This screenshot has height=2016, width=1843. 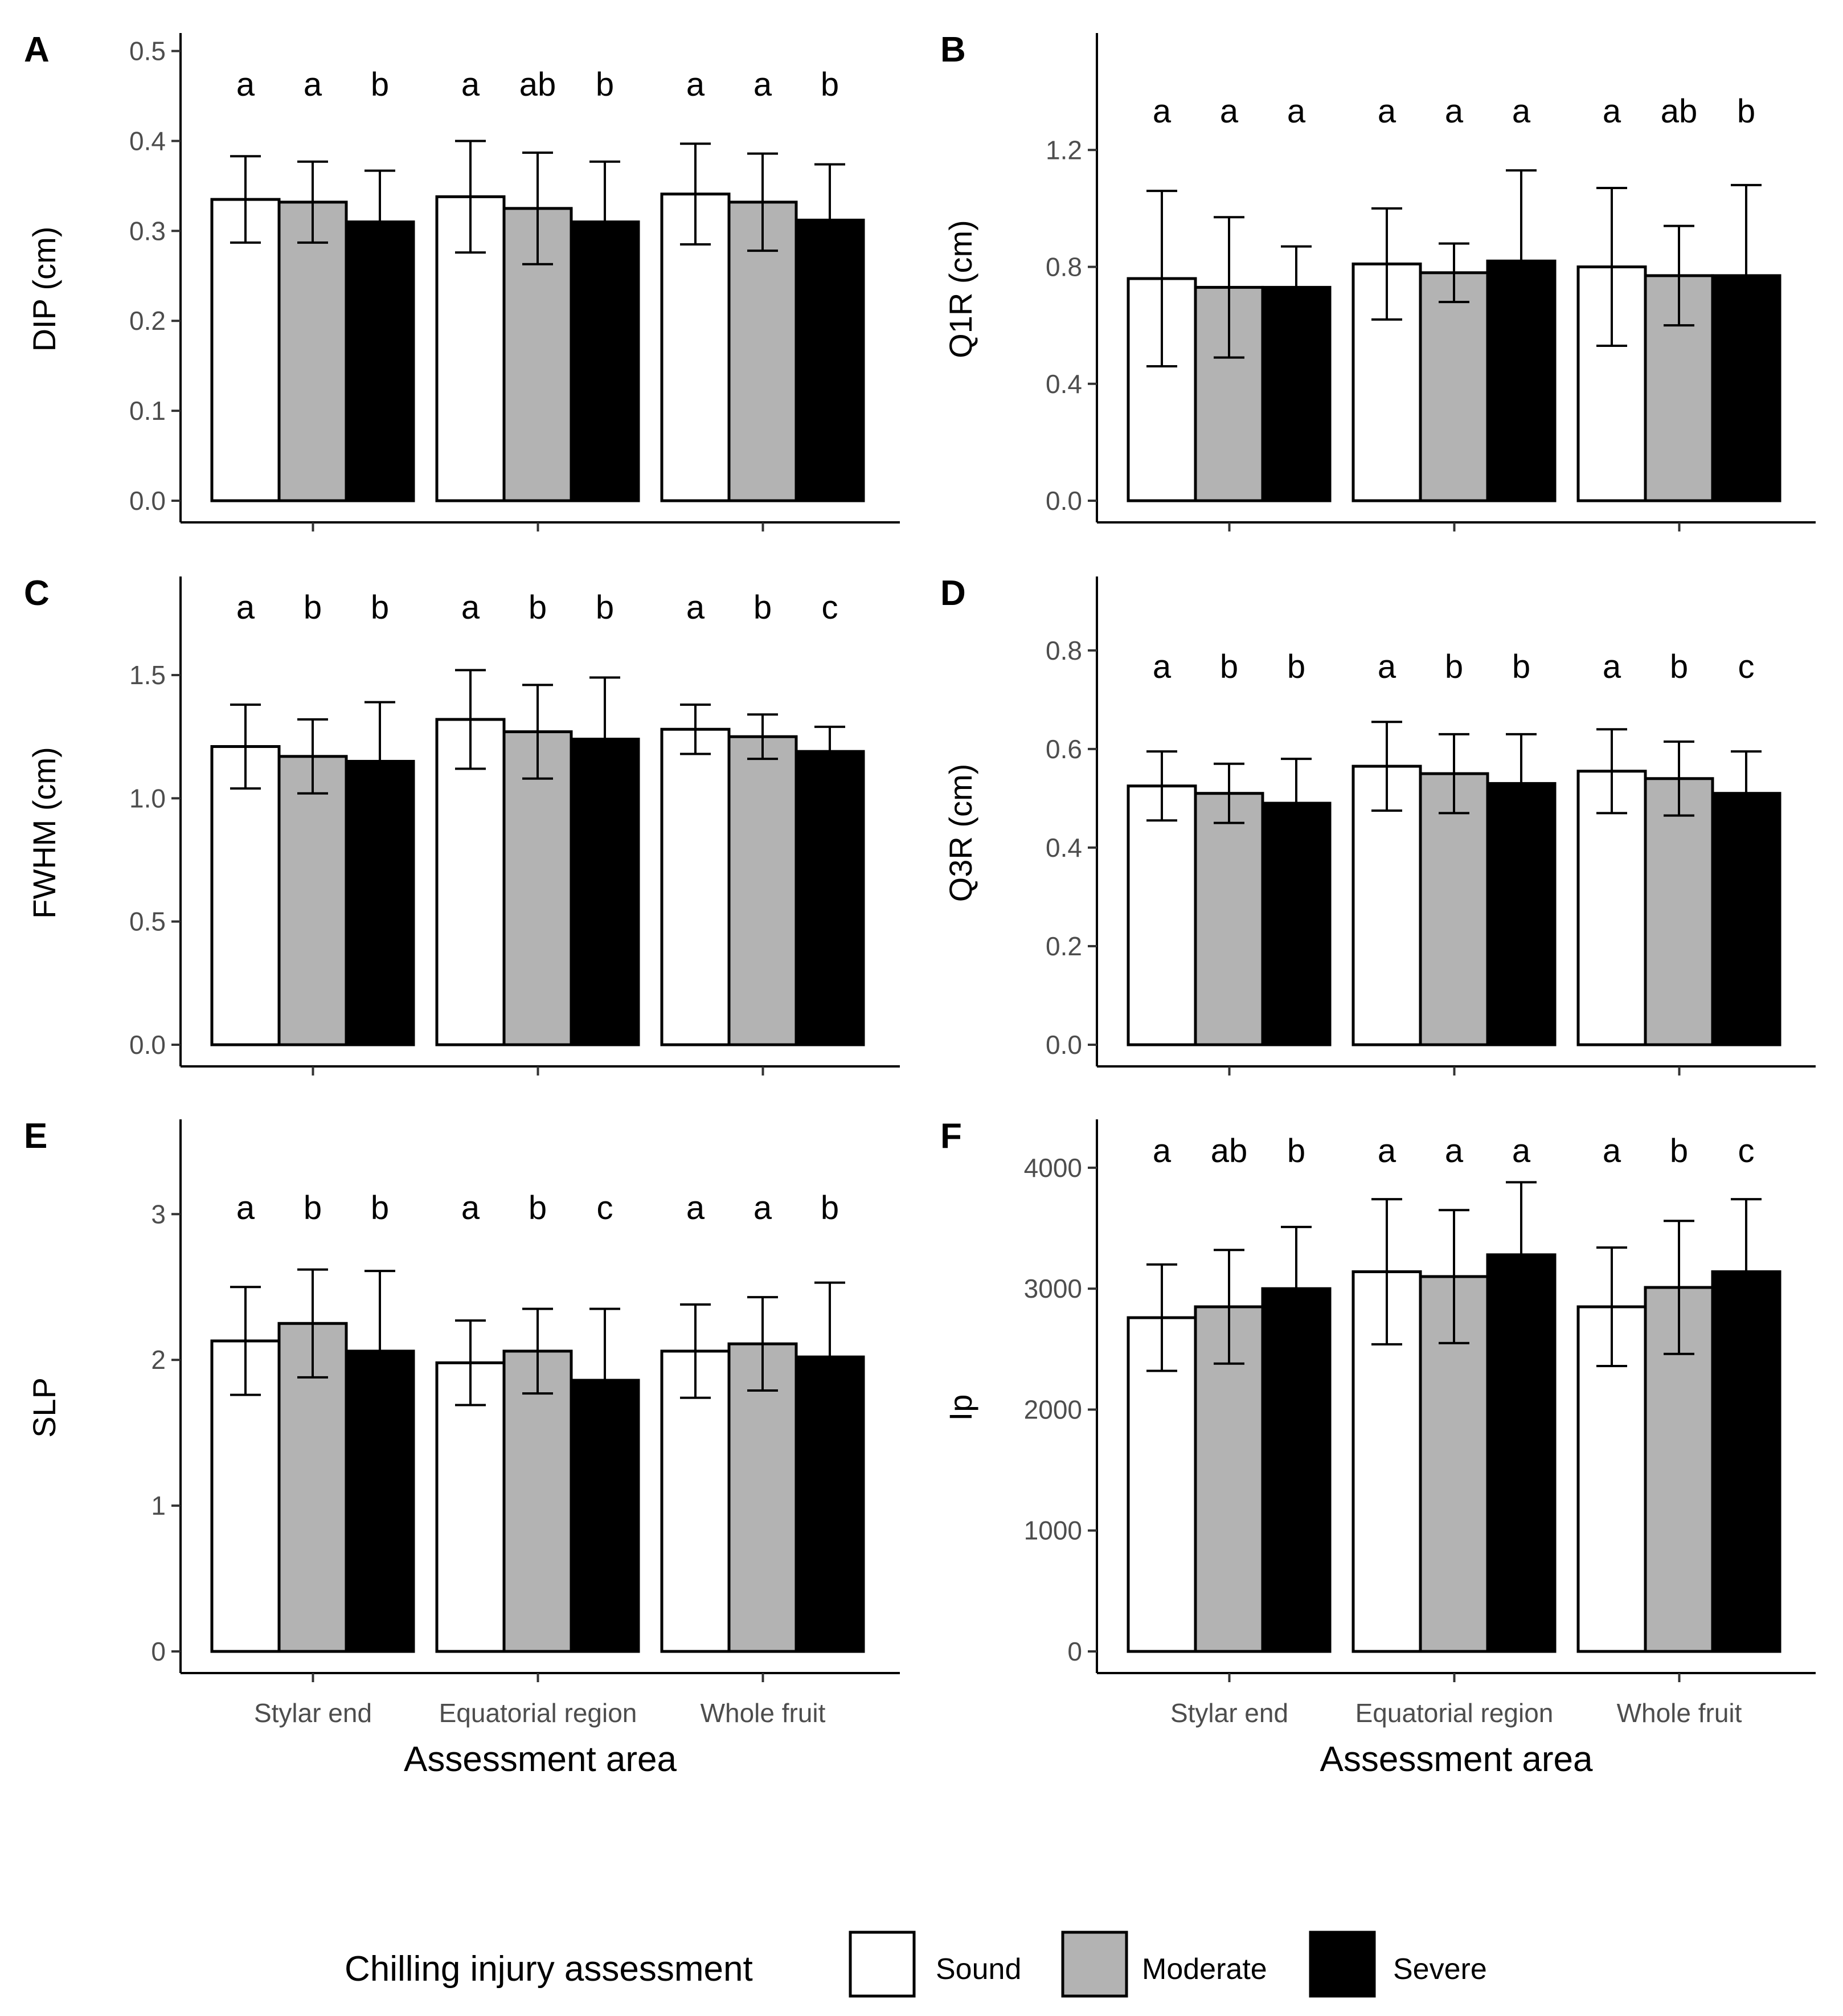 I want to click on error-bar-e-1-moderate, so click(x=312, y=1324).